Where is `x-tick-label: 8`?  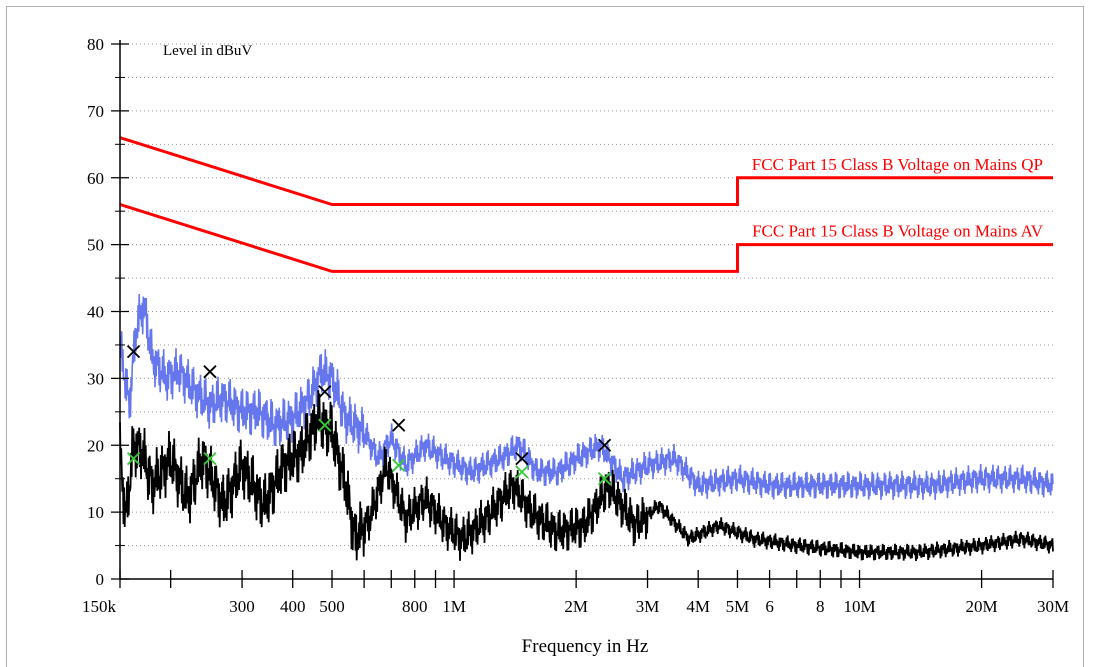
x-tick-label: 8 is located at coordinates (820, 606).